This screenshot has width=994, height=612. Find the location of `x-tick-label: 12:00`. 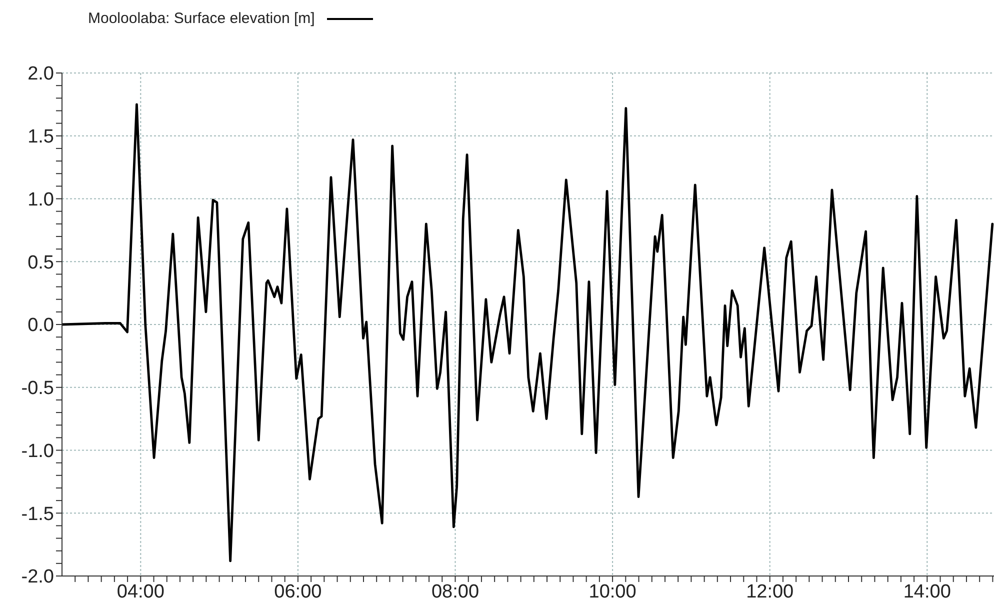

x-tick-label: 12:00 is located at coordinates (770, 591).